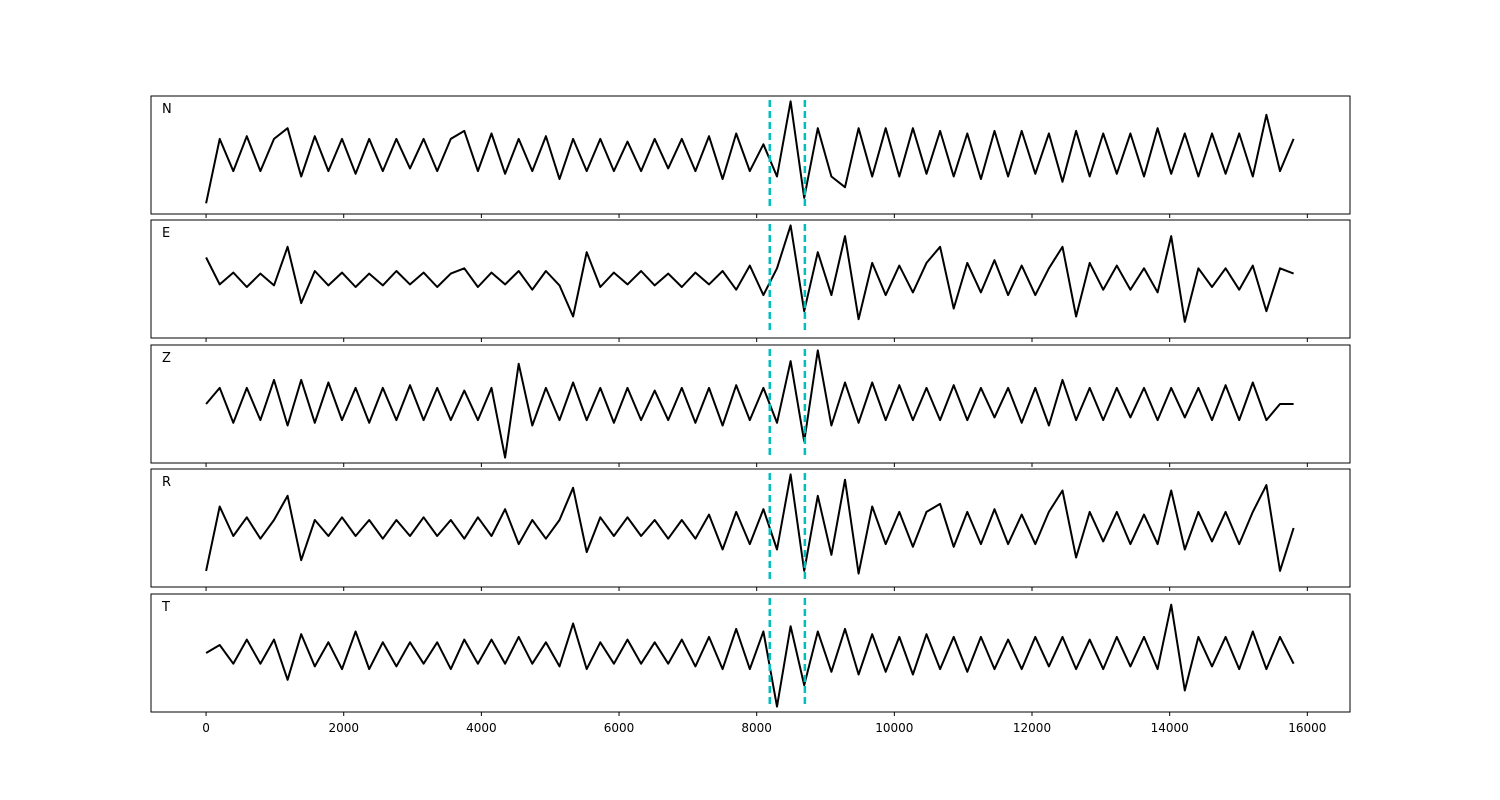 The image size is (1500, 800). What do you see at coordinates (167, 109) in the screenshot?
I see `panel-label: N` at bounding box center [167, 109].